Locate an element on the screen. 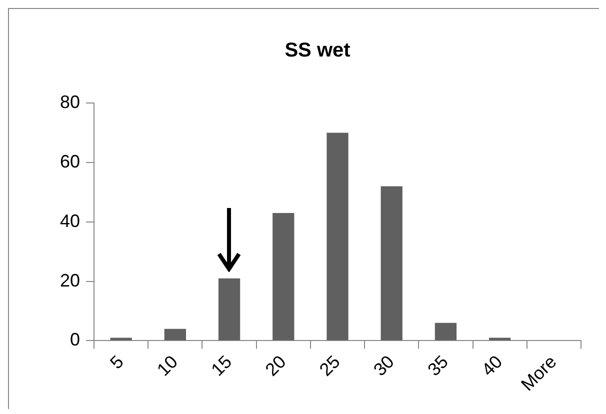  x-tick-label: 40 is located at coordinates (492, 366).